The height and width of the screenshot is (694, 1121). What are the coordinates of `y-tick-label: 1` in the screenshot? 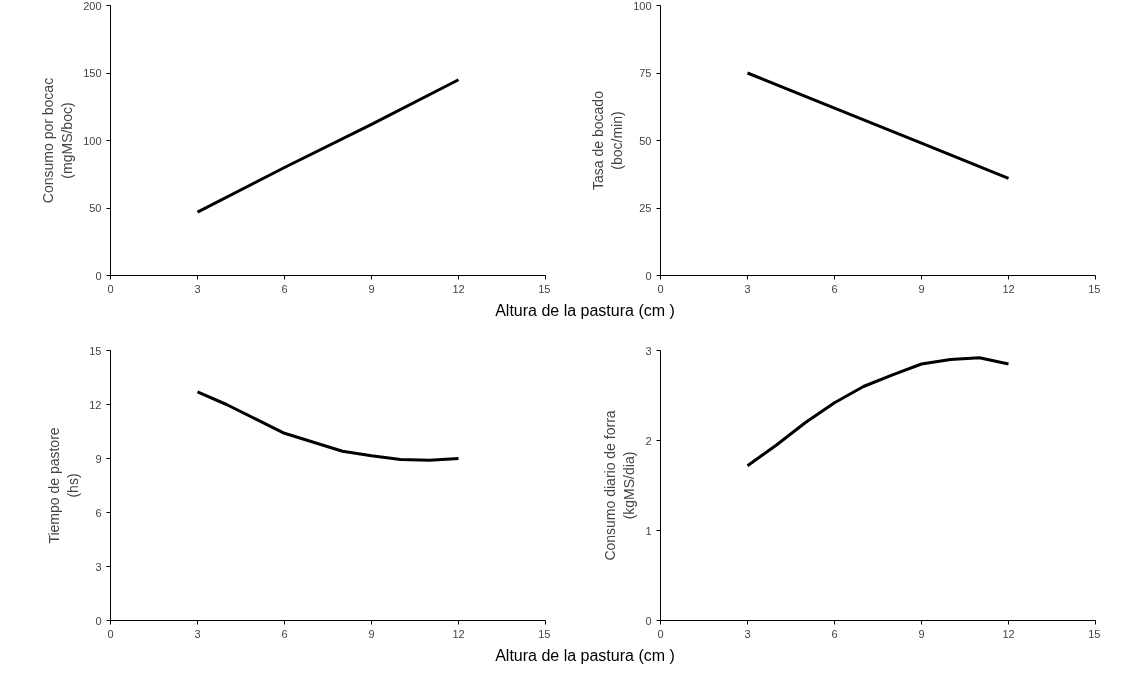 It's located at (648, 530).